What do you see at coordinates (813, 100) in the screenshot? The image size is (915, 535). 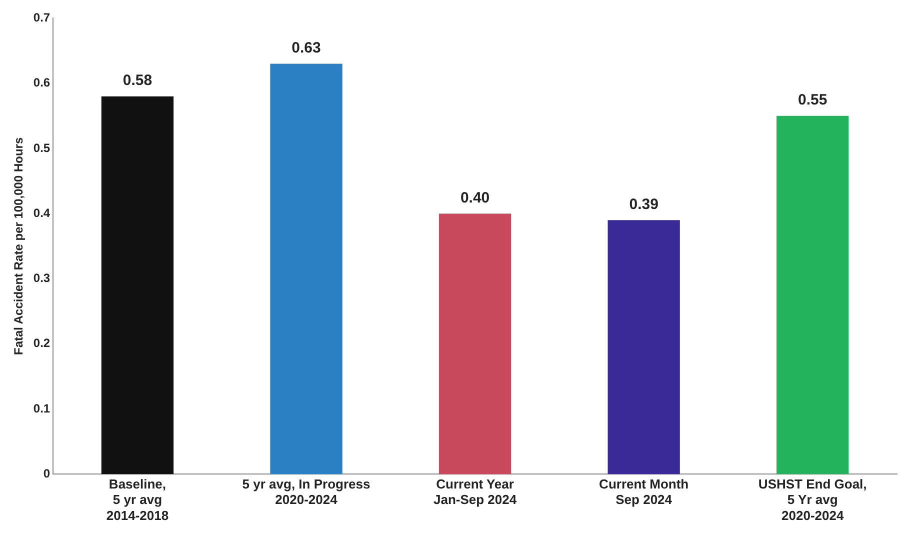 I see `data-label: 0.55` at bounding box center [813, 100].